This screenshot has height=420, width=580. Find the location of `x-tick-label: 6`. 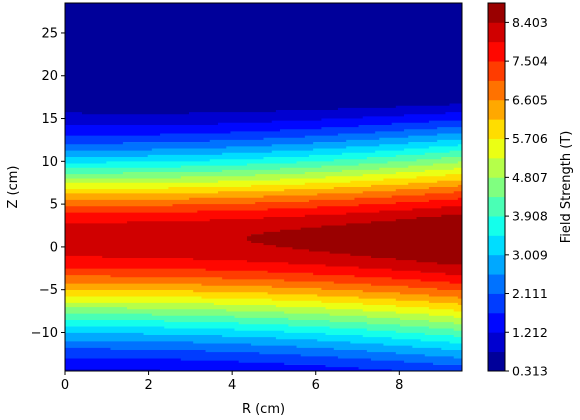

x-tick-label: 6 is located at coordinates (316, 385).